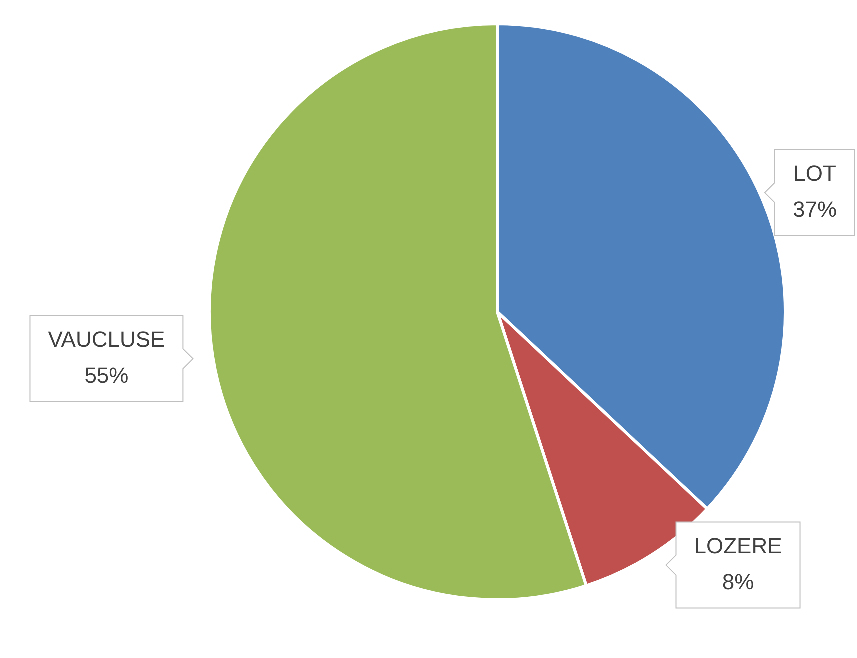  What do you see at coordinates (738, 581) in the screenshot?
I see `data-label: 8%` at bounding box center [738, 581].